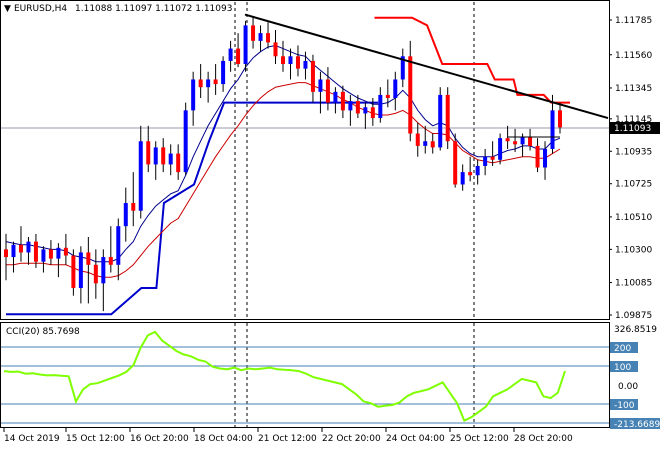 The image size is (660, 454). Describe the element at coordinates (633, 250) in the screenshot. I see `price-tick-label: 1.10300` at that location.